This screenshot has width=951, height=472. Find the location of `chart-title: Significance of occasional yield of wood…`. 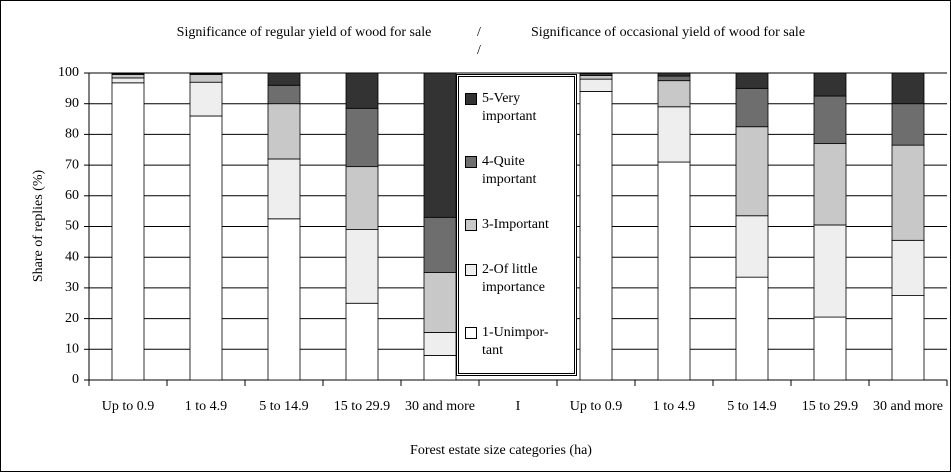

chart-title: Significance of occasional yield of wood… is located at coordinates (668, 32).